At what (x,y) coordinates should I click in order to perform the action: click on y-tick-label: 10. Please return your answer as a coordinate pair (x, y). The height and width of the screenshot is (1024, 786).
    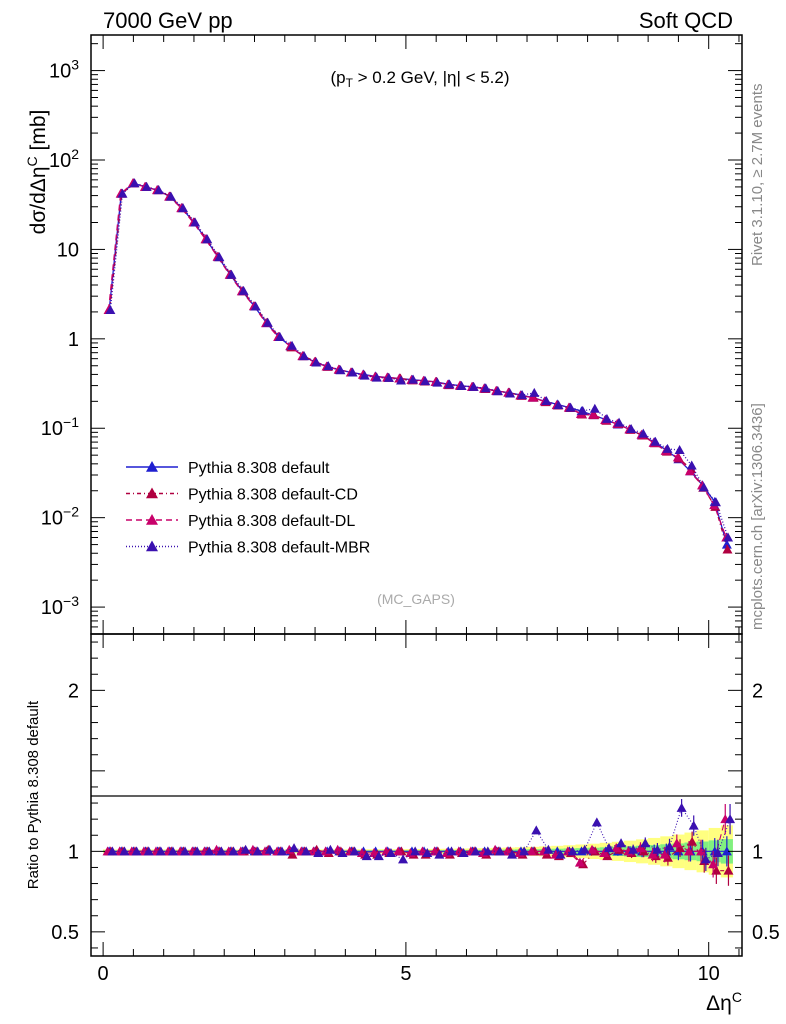
    Looking at the image, I should click on (68, 250).